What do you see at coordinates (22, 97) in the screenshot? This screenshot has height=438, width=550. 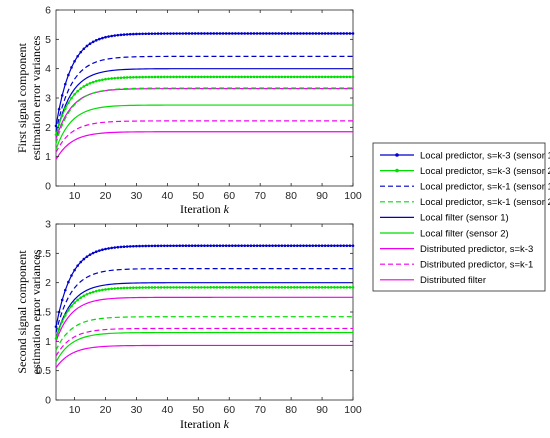 I see `top-y-axis-label-line-1: First signal component` at bounding box center [22, 97].